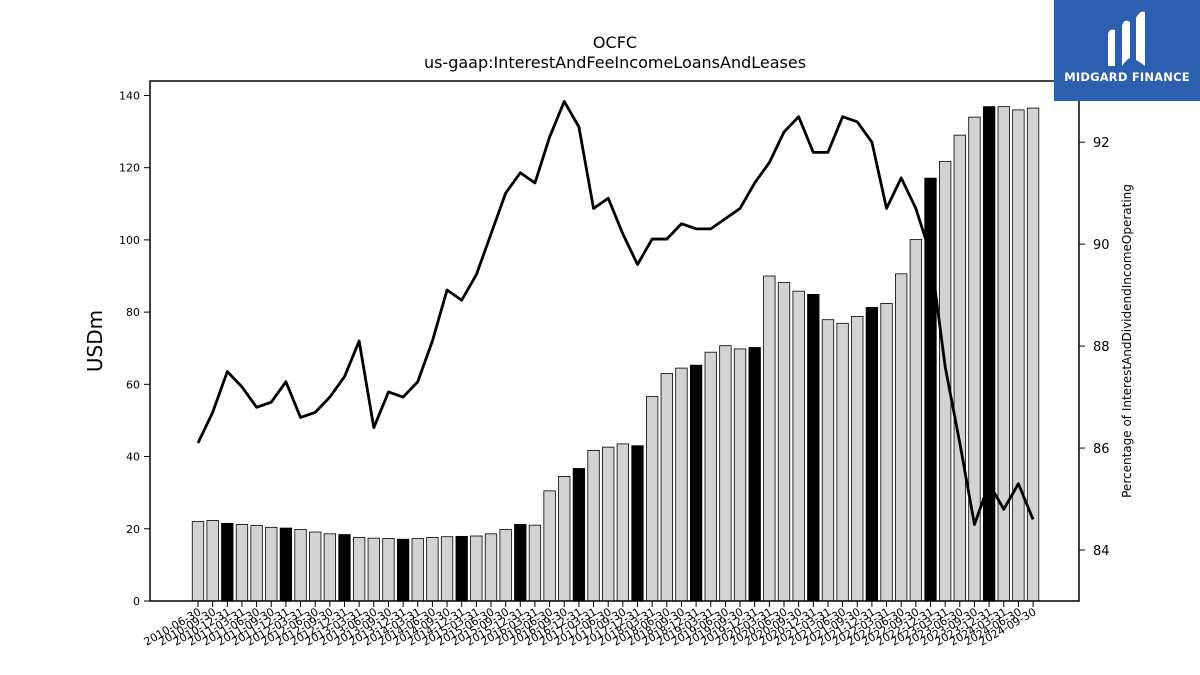 This screenshot has height=675, width=1200. I want to click on y-tick-label: 120, so click(129, 168).